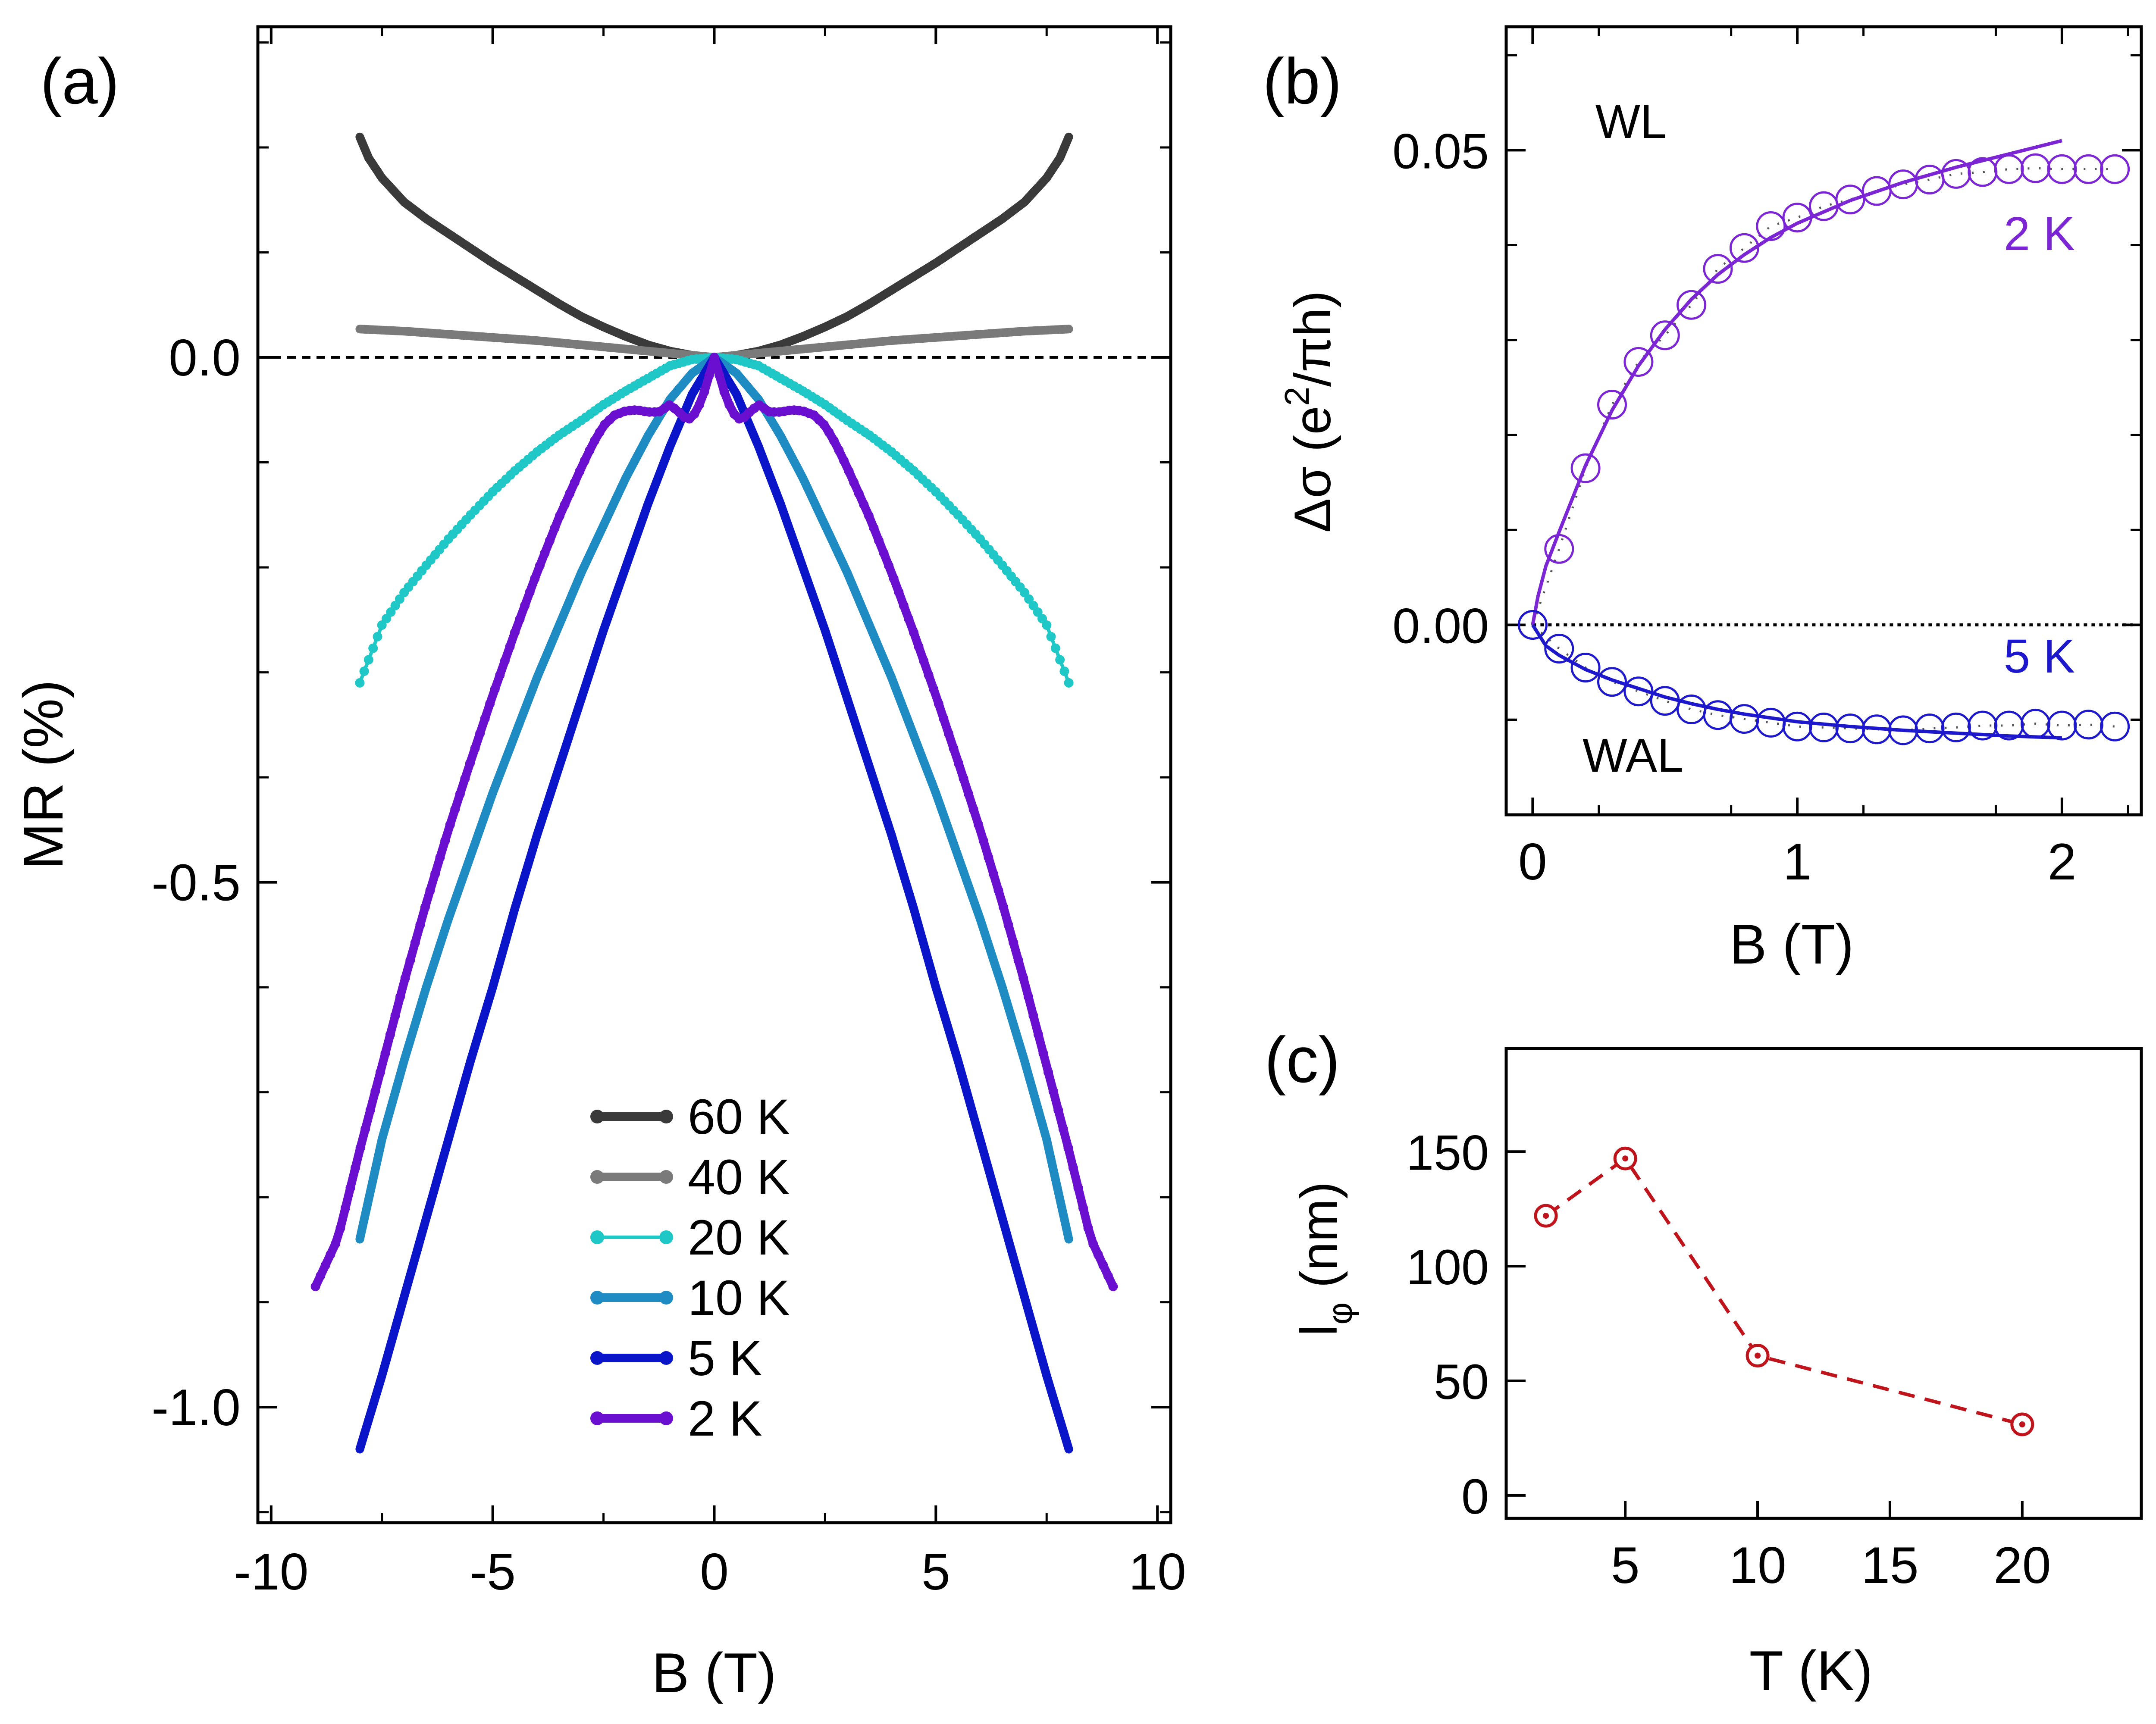 Image resolution: width=2156 pixels, height=1724 pixels. I want to click on x-tick-label-a: 5, so click(935, 1572).